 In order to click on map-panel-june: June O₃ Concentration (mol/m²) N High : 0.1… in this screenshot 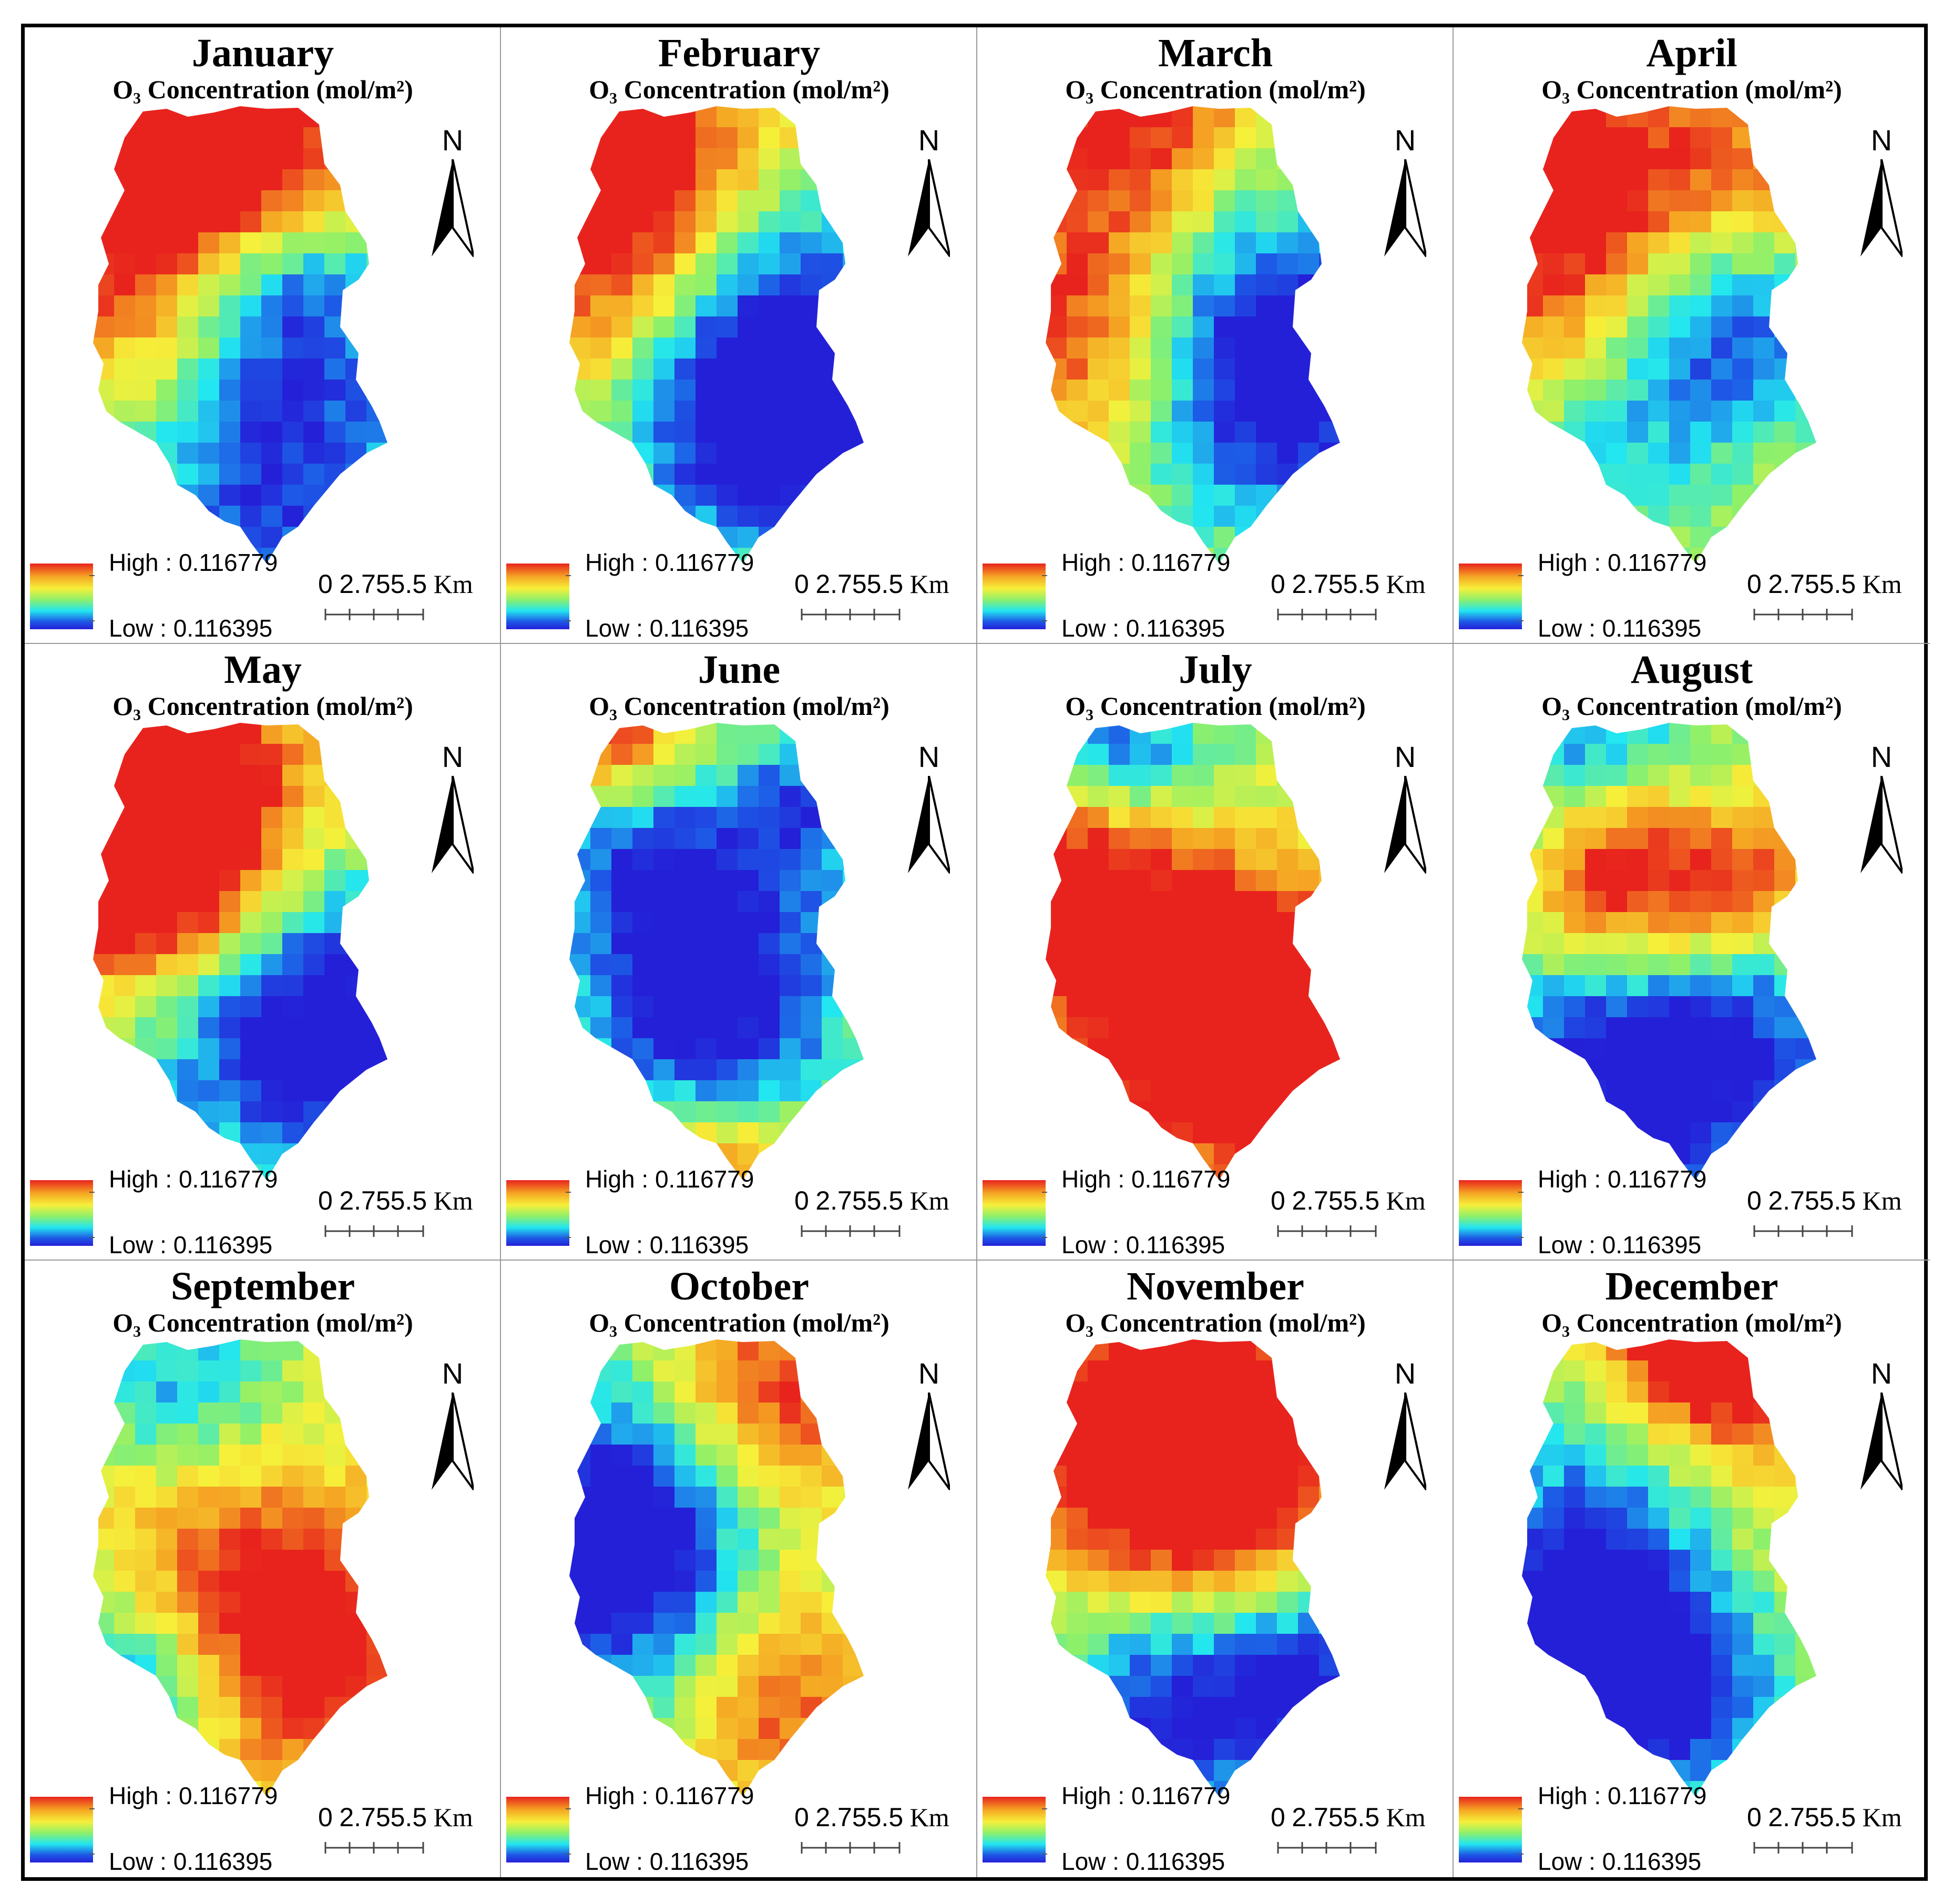, I will do `click(739, 952)`.